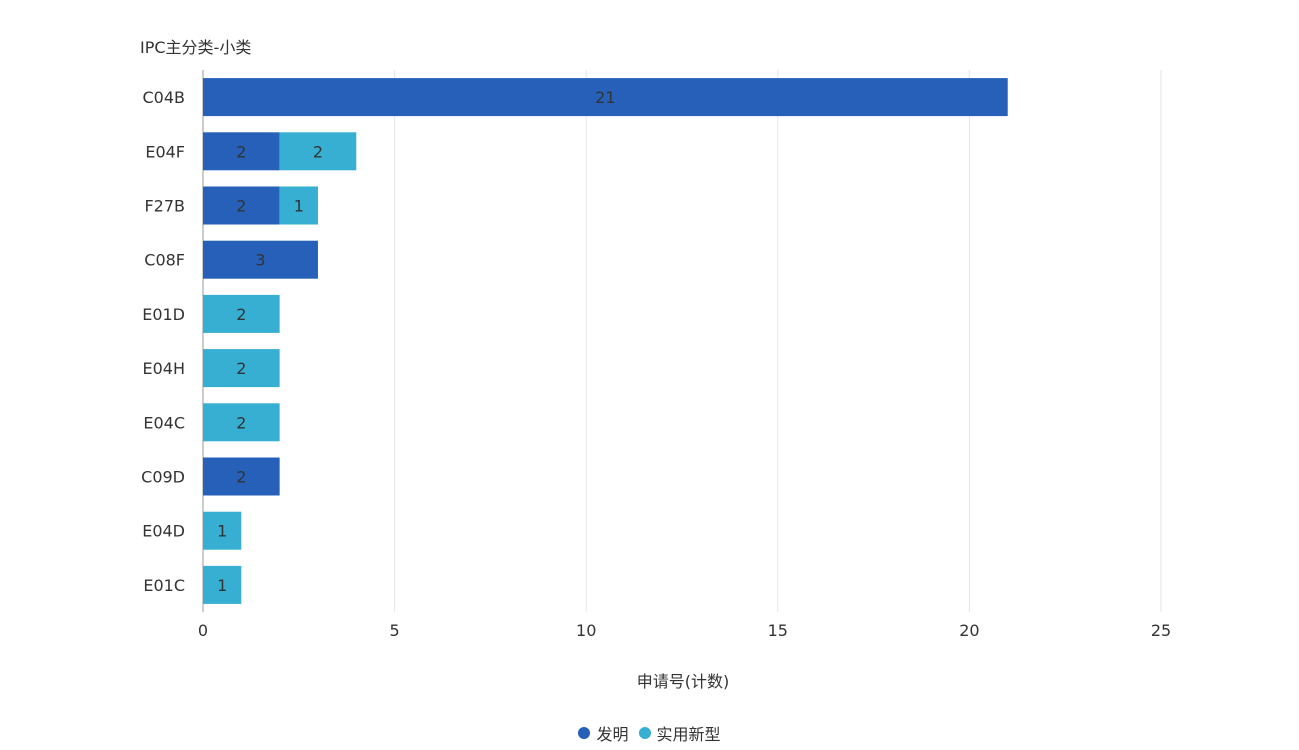 Image resolution: width=1299 pixels, height=750 pixels. Describe the element at coordinates (163, 97) in the screenshot. I see `category-label: C04B` at that location.